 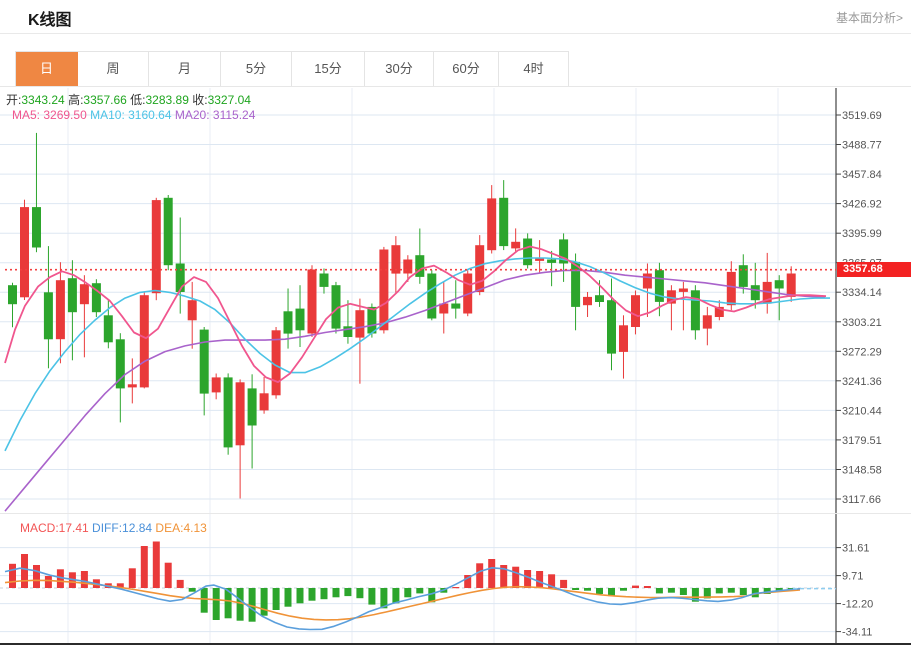 I want to click on close-value: 3327.04, so click(x=229, y=100).